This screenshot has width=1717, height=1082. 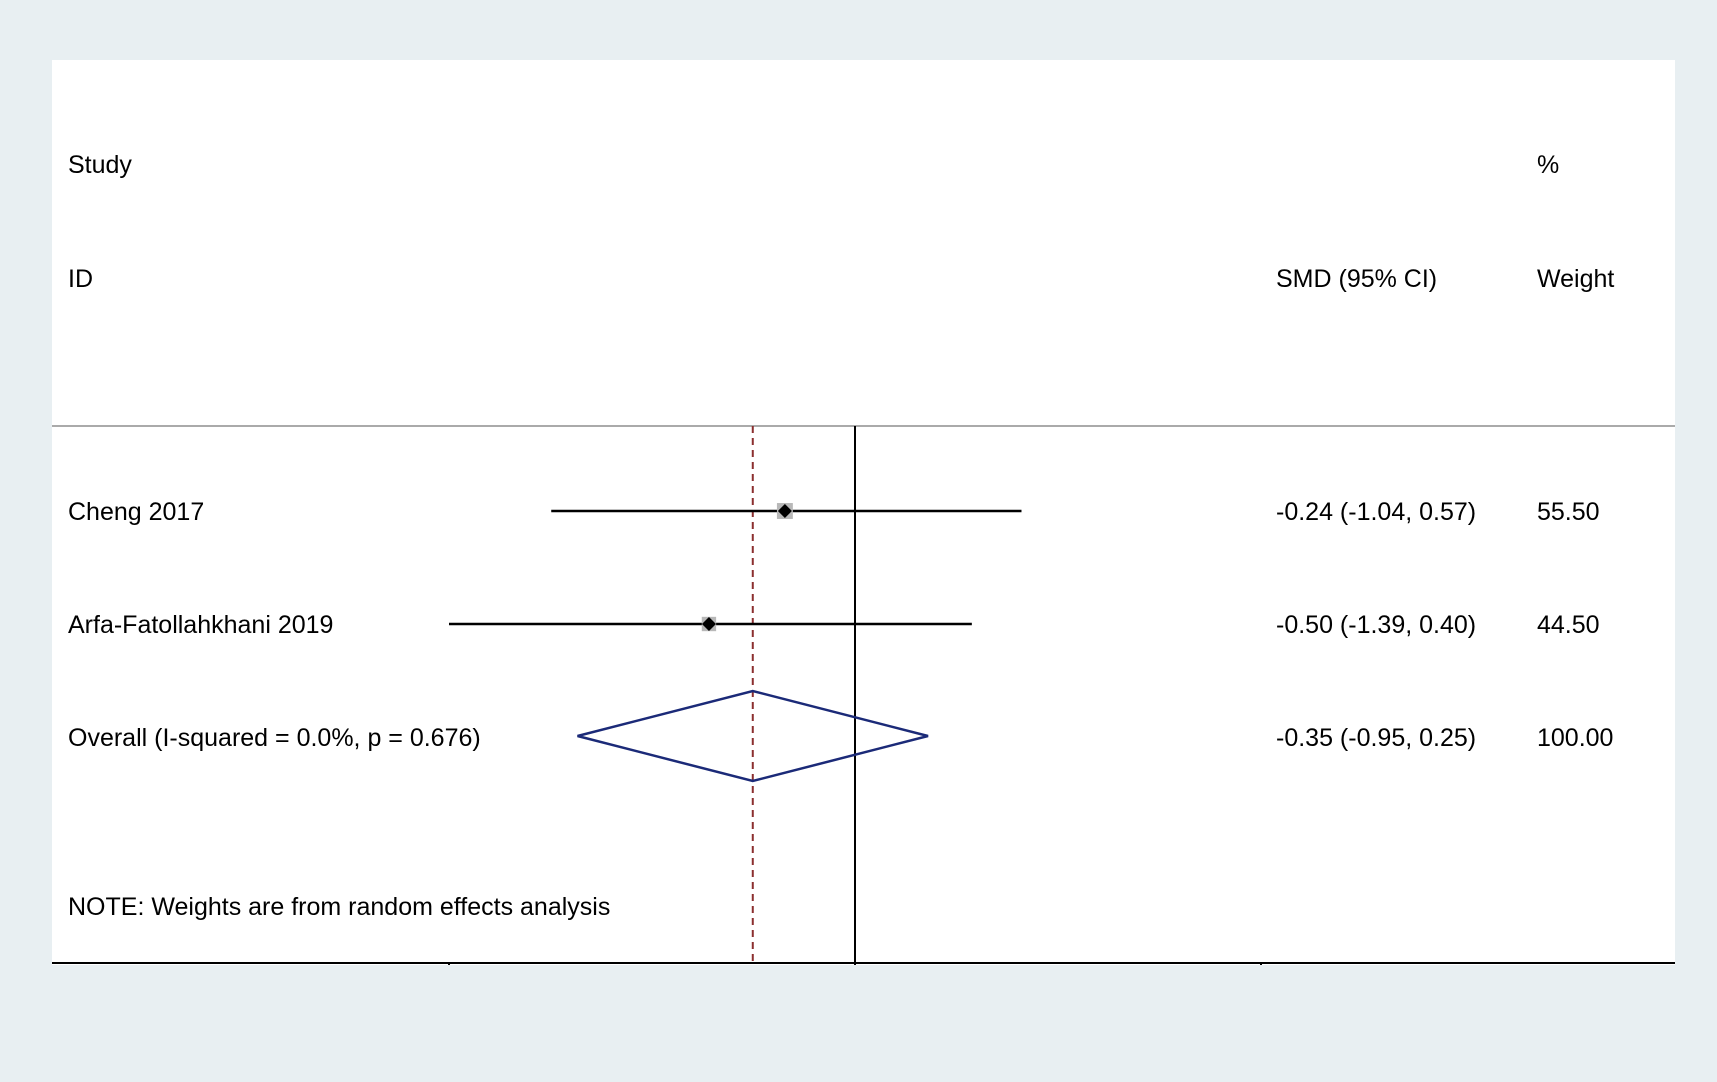 I want to click on study-label: Cheng 2017, so click(x=136, y=512).